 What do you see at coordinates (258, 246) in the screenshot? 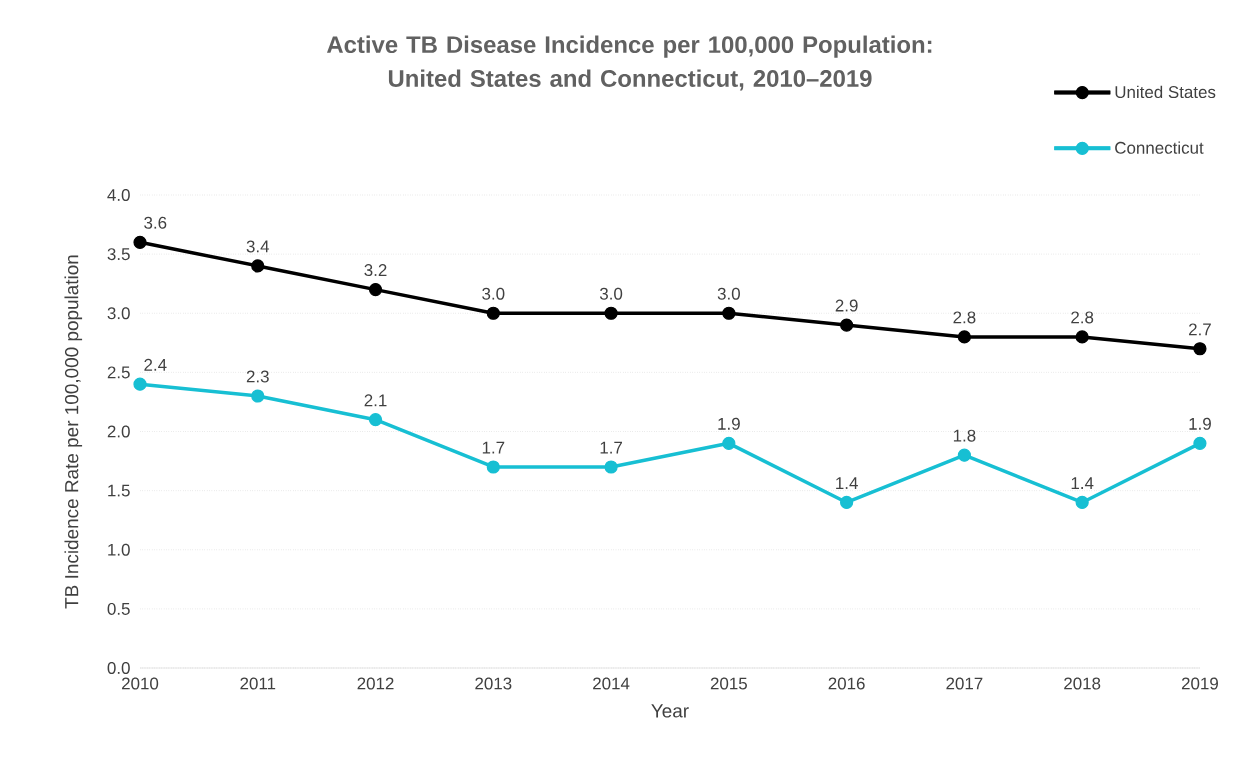
I see `data-label: 3.4` at bounding box center [258, 246].